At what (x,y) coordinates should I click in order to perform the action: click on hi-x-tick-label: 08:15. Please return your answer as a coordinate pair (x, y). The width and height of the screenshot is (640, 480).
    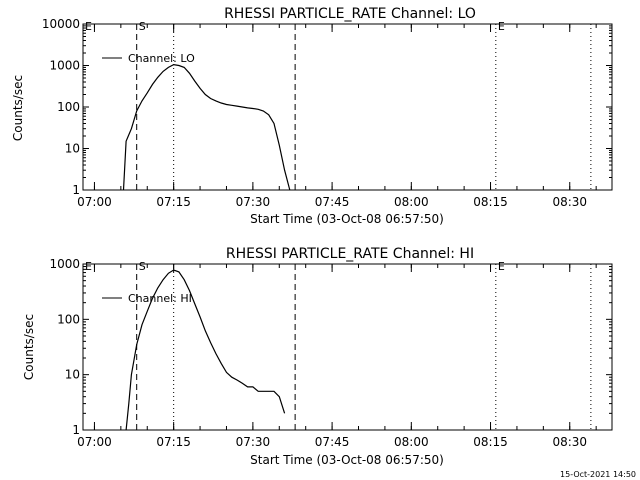
    Looking at the image, I should click on (490, 442).